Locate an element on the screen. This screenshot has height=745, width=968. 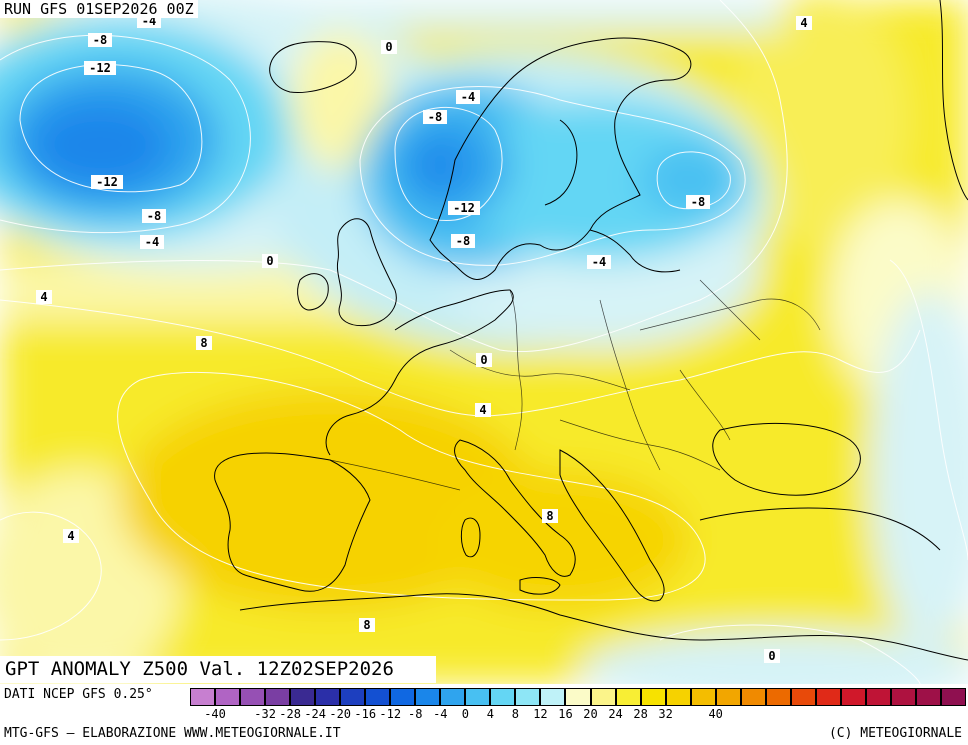
scale-tick-label: -8 is located at coordinates (415, 714).